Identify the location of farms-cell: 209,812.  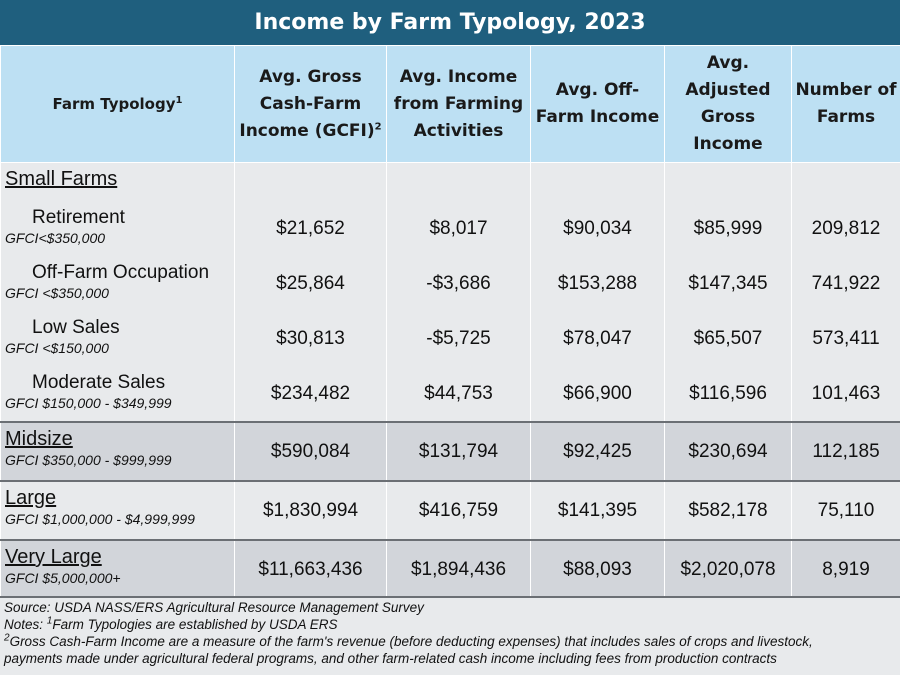
(845, 228).